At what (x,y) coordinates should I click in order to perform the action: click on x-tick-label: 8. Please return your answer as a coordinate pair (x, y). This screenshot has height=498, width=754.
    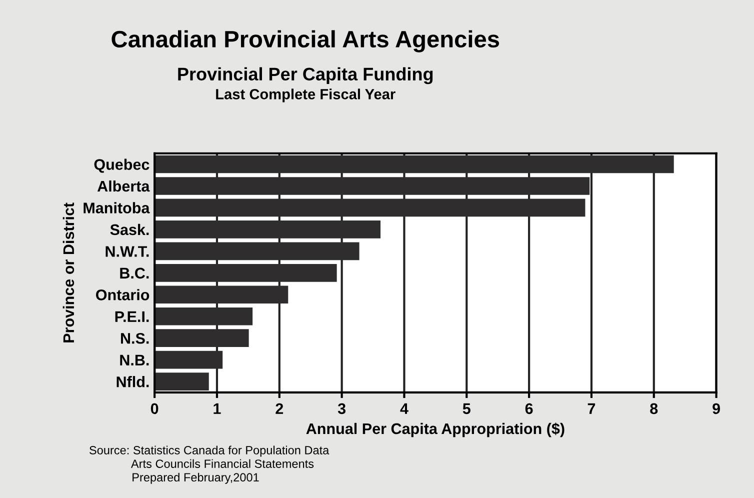
    Looking at the image, I should click on (654, 408).